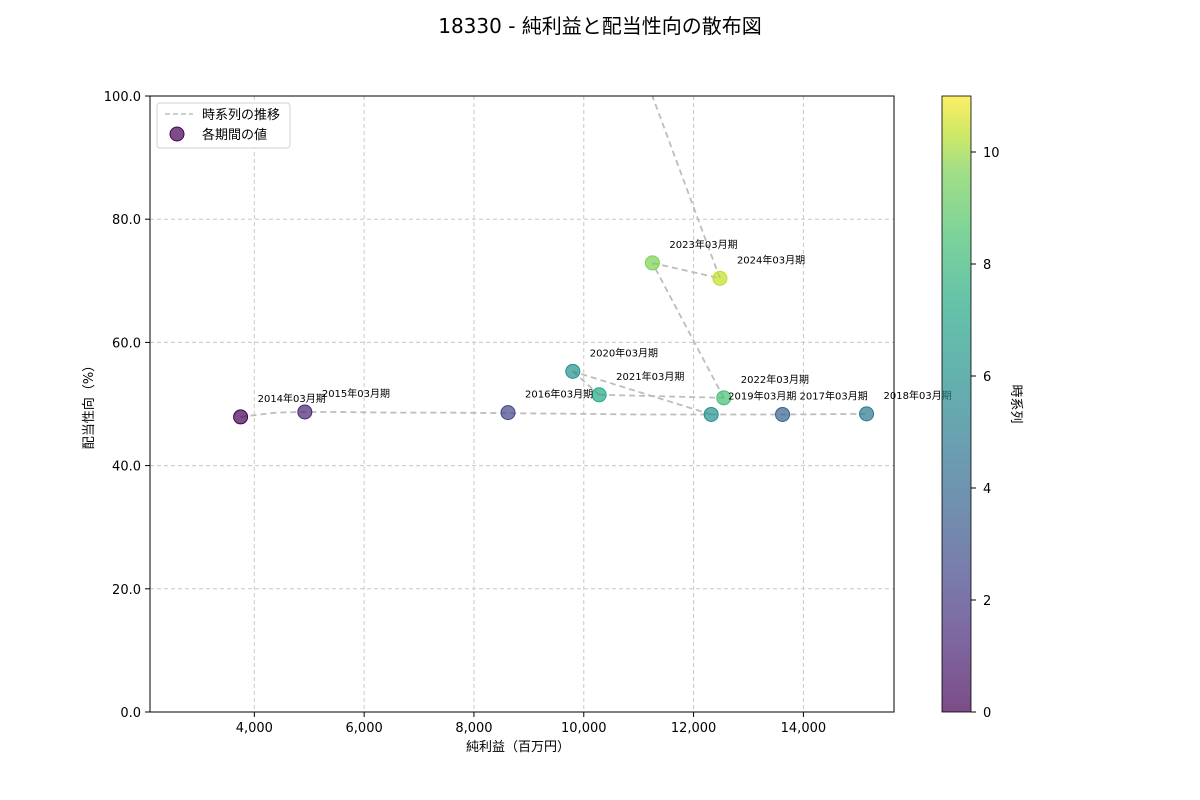 The width and height of the screenshot is (1200, 800). I want to click on chart-title: 18330 - 純利益と配当性向の散布図, so click(600, 26).